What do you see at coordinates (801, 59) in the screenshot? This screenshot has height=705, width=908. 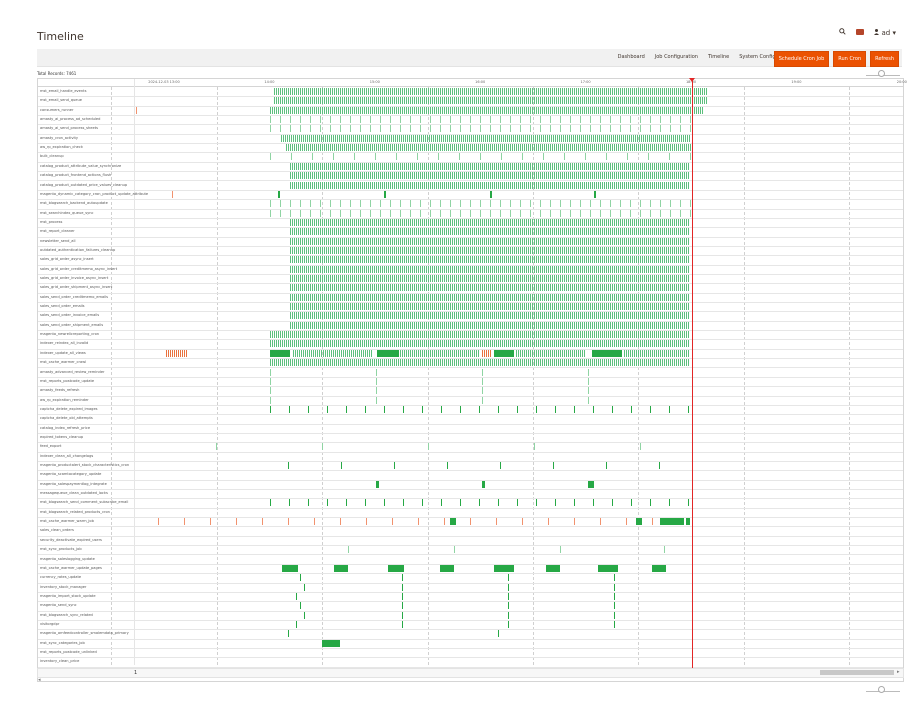 I see `schedule-cron-job-button: Schedule Cron Job` at bounding box center [801, 59].